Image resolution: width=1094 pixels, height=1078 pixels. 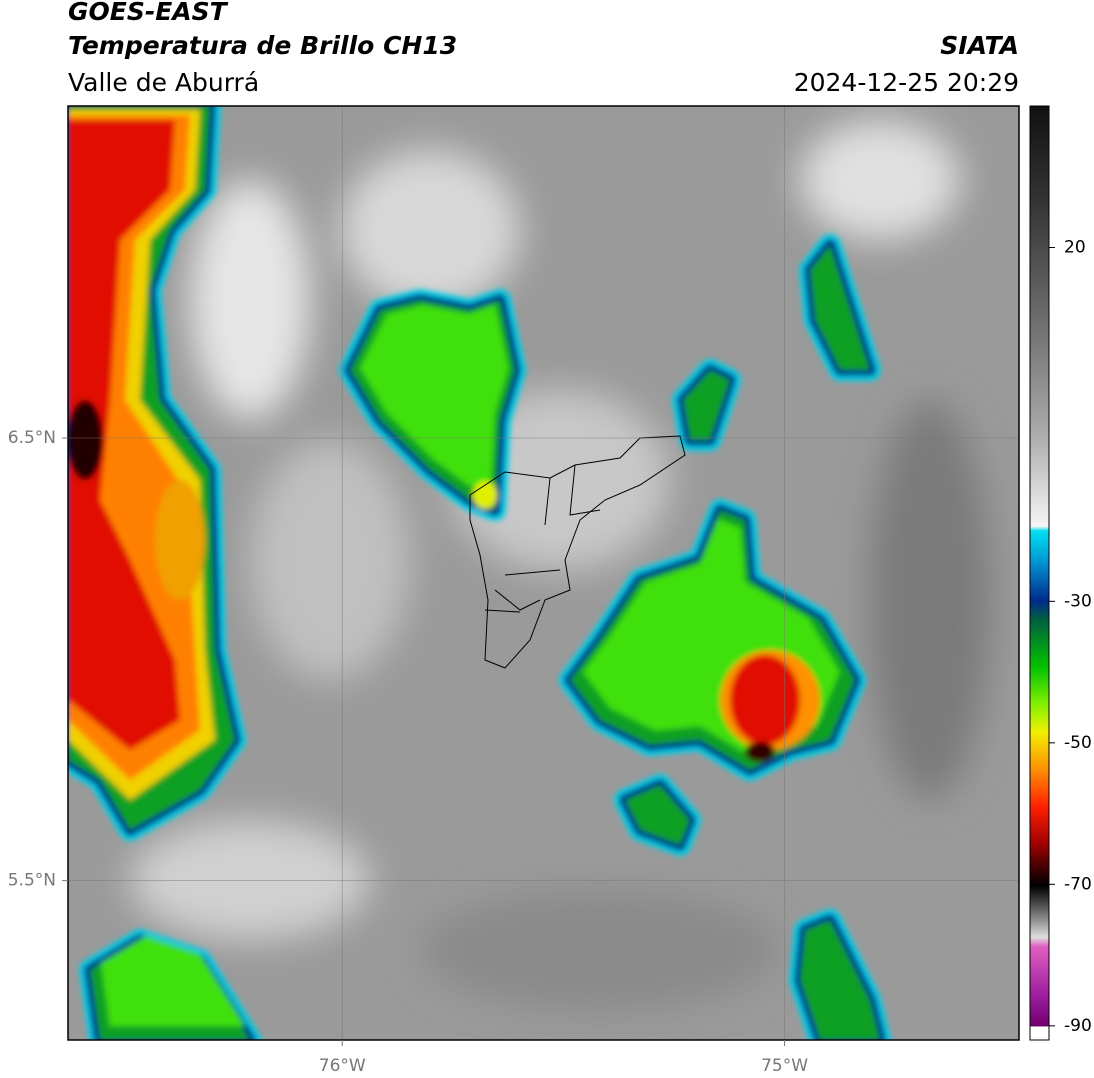 What do you see at coordinates (148, 13) in the screenshot?
I see `title: GOES-EAST` at bounding box center [148, 13].